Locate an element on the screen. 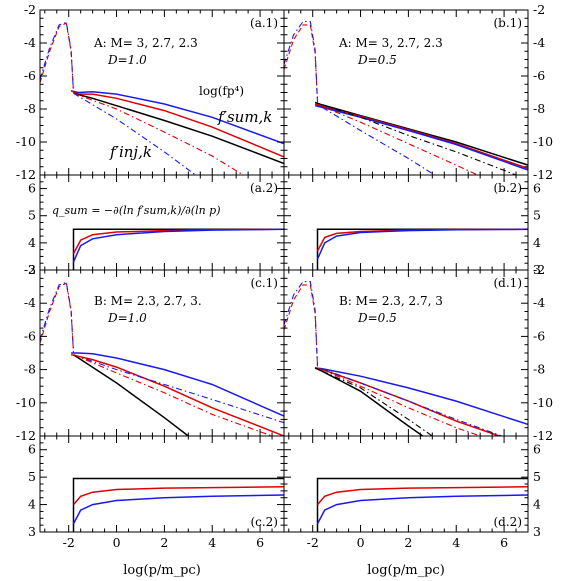  logfp4-label: log(fp⁴) is located at coordinates (221, 91).